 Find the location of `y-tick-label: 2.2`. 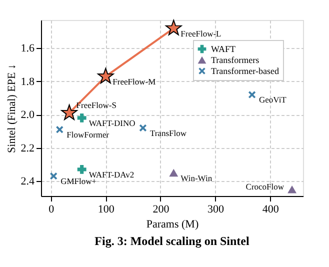

y-tick-label: 2.2 is located at coordinates (27, 148).